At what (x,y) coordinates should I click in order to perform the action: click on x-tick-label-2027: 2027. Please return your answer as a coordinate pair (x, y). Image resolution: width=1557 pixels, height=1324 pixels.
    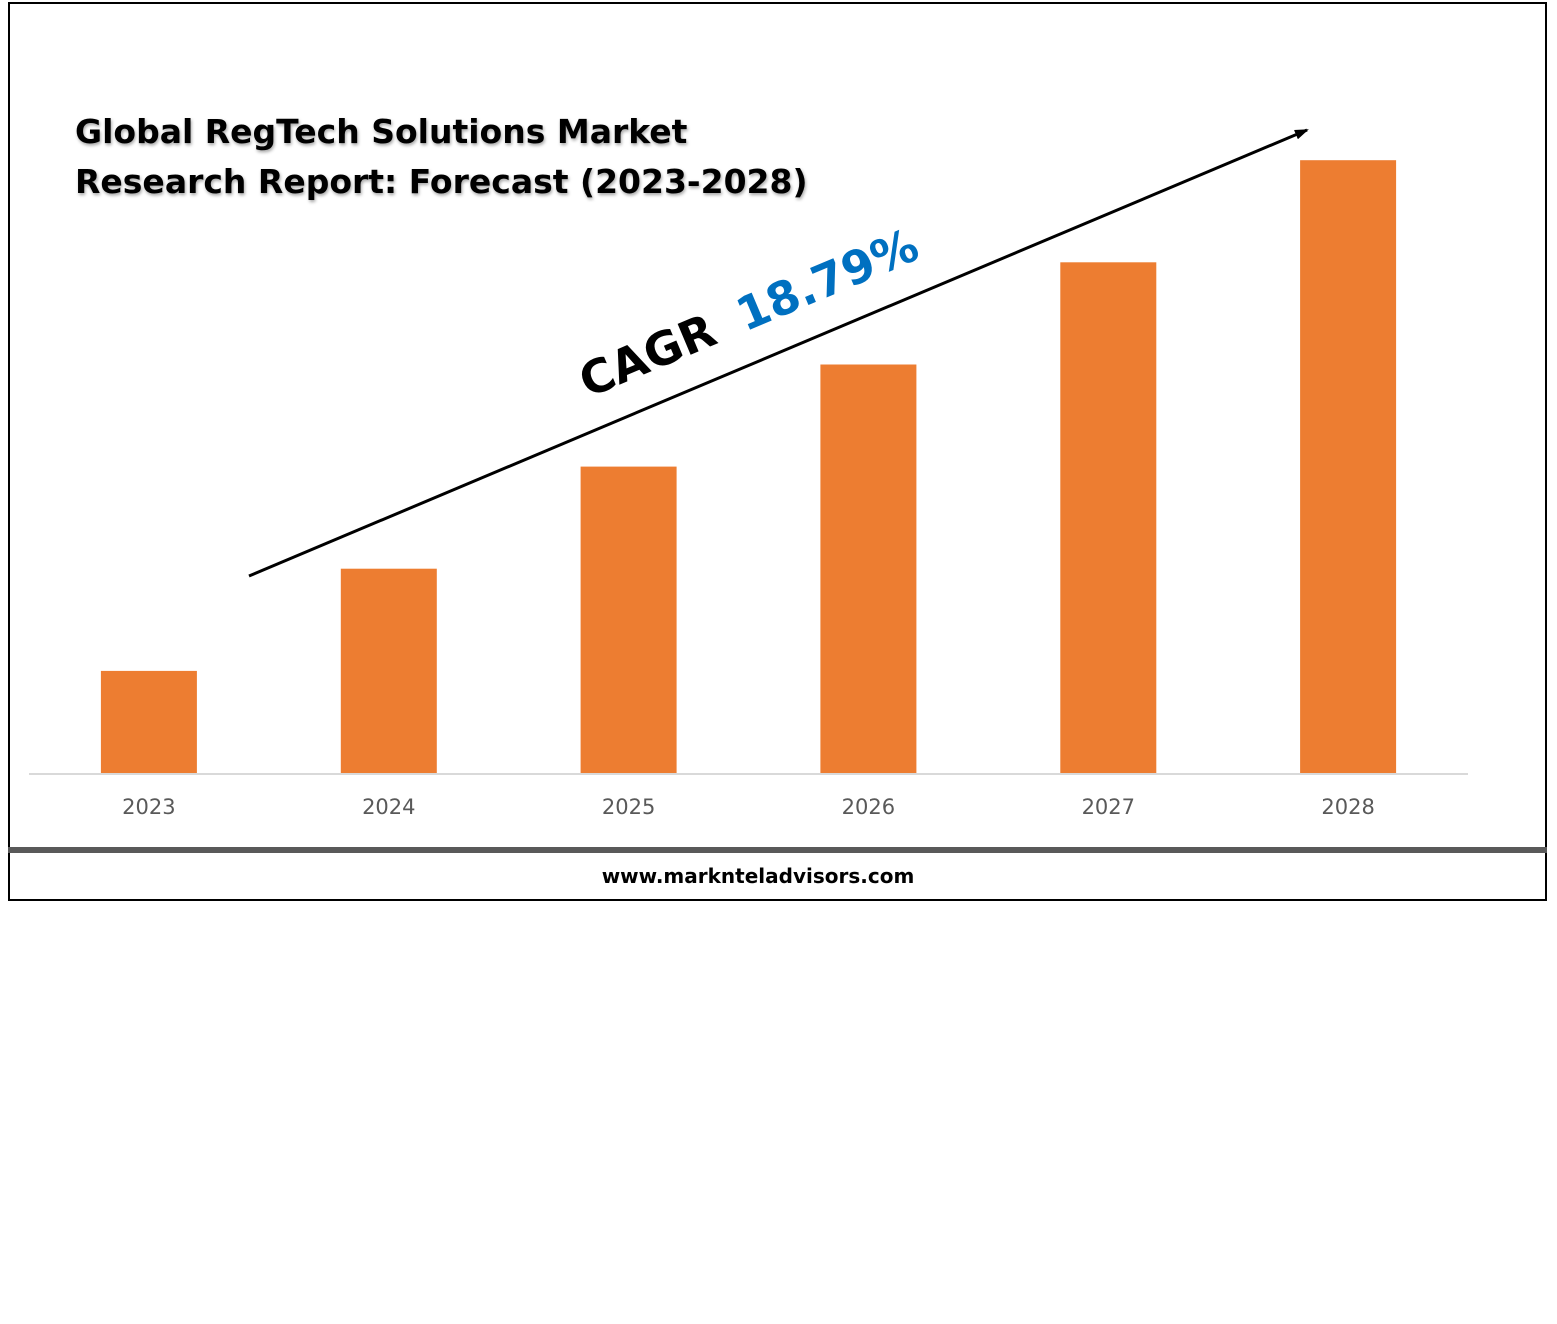
    Looking at the image, I should click on (1108, 807).